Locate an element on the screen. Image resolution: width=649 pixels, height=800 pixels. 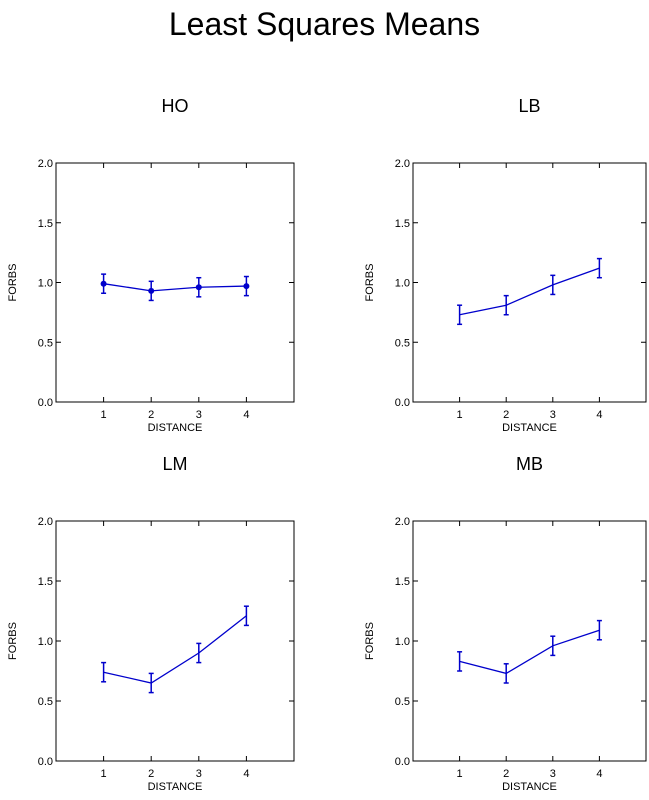
panel-title: LM is located at coordinates (174, 464).